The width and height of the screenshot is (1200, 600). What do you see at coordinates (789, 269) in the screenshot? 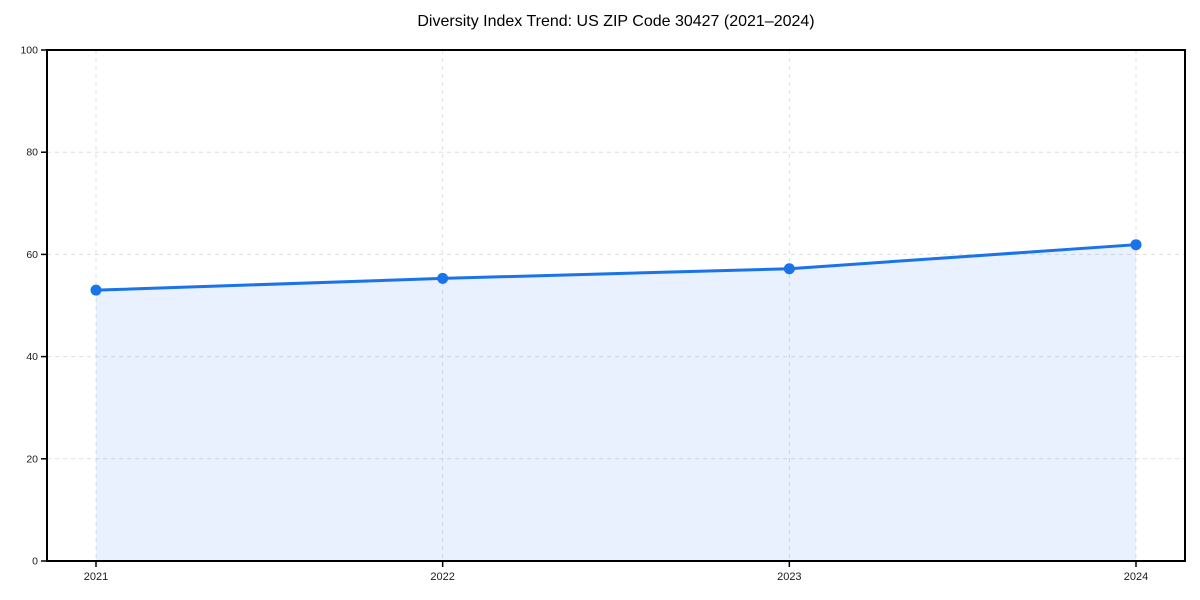
I see `data-point-2023` at bounding box center [789, 269].